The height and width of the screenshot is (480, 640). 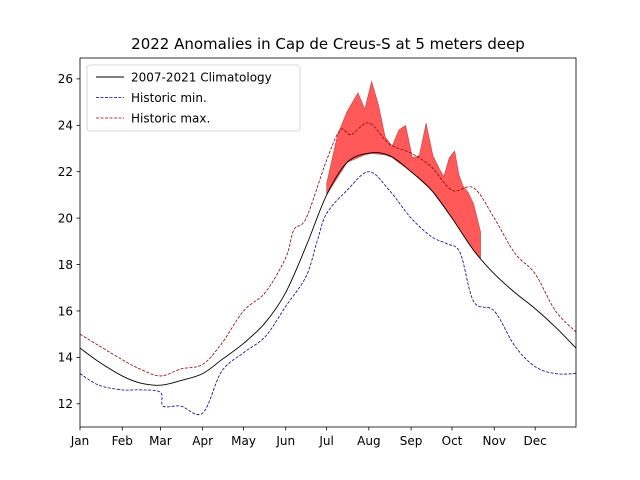 I want to click on x-tick-label-1: Feb, so click(x=122, y=441).